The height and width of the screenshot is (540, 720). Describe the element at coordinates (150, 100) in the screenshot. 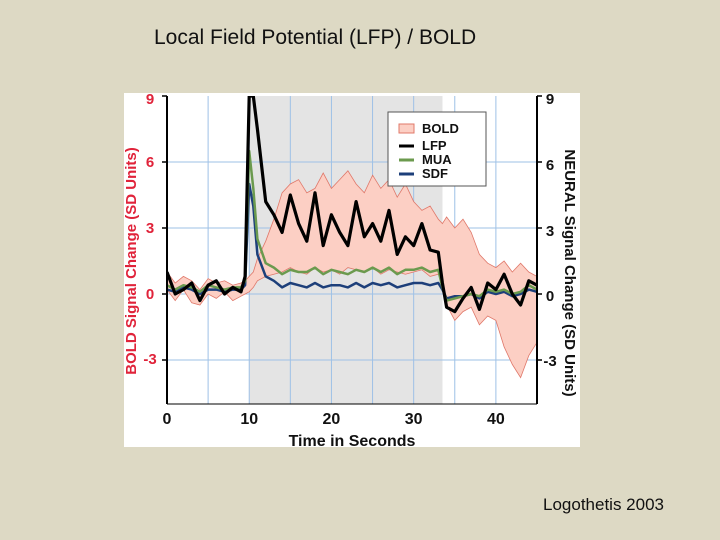

I see `y-tick-left-9: 9` at that location.